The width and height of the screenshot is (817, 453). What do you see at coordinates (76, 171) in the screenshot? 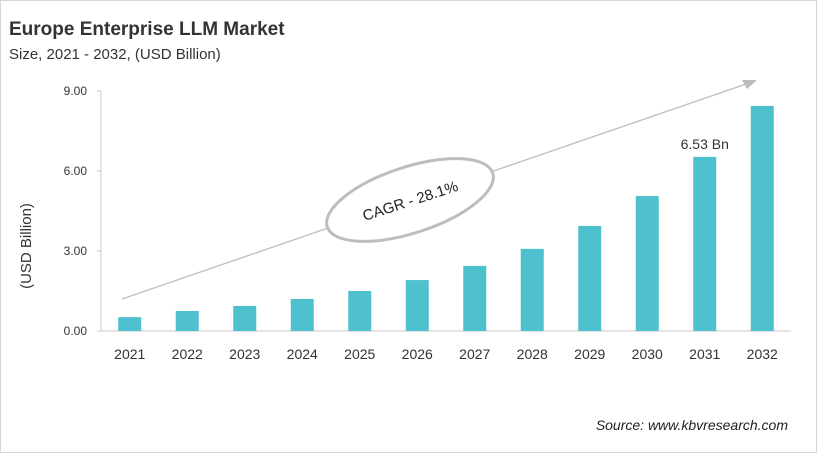
I see `y-tick-label: 6.00` at bounding box center [76, 171].